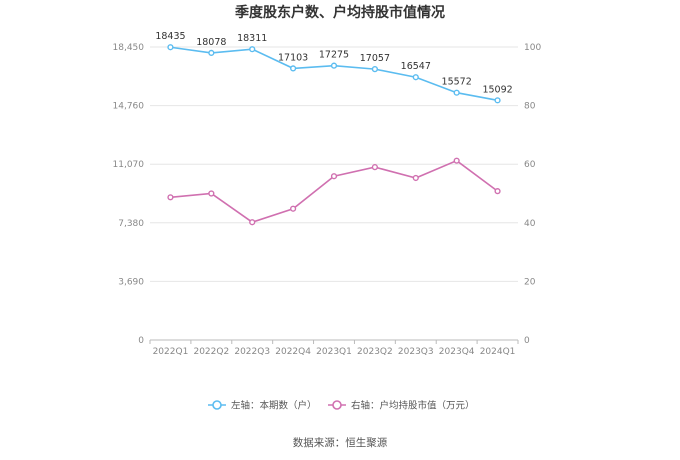  What do you see at coordinates (530, 224) in the screenshot?
I see `right-tick-label: 40` at bounding box center [530, 224].